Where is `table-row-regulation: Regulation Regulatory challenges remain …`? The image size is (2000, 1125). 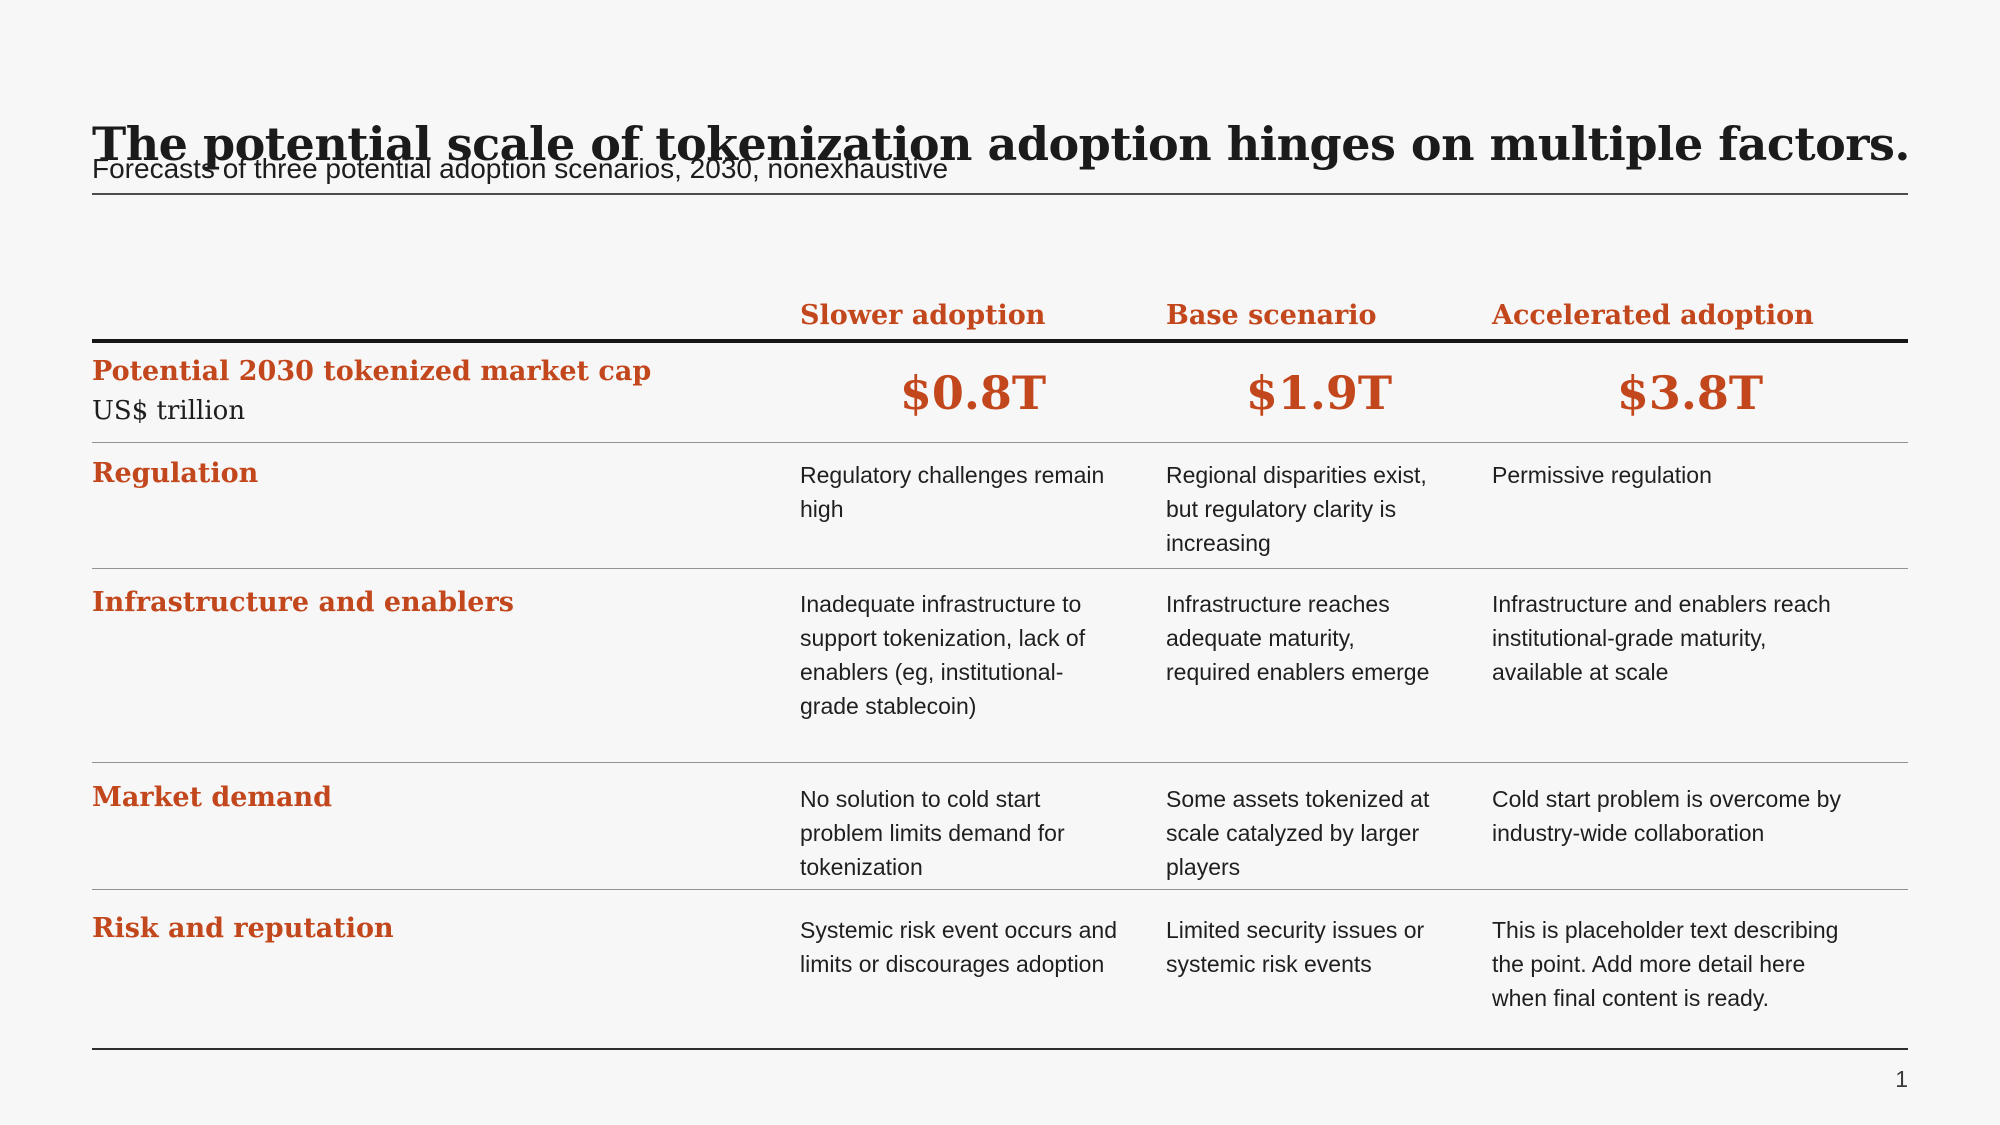 table-row-regulation: Regulation Regulatory challenges remain … is located at coordinates (1000, 506).